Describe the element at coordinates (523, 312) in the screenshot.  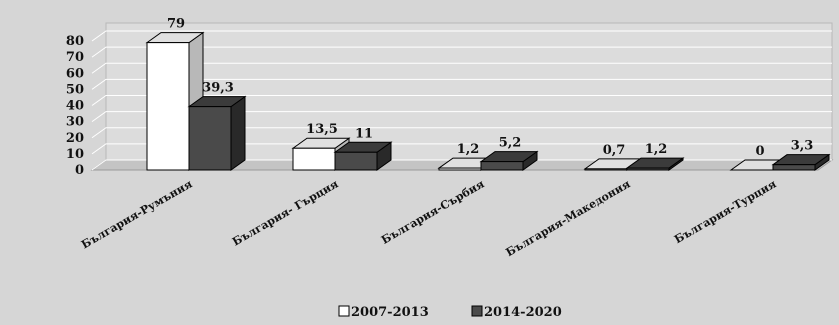
I see `legend-label-2014-2020: 2014-2020` at that location.